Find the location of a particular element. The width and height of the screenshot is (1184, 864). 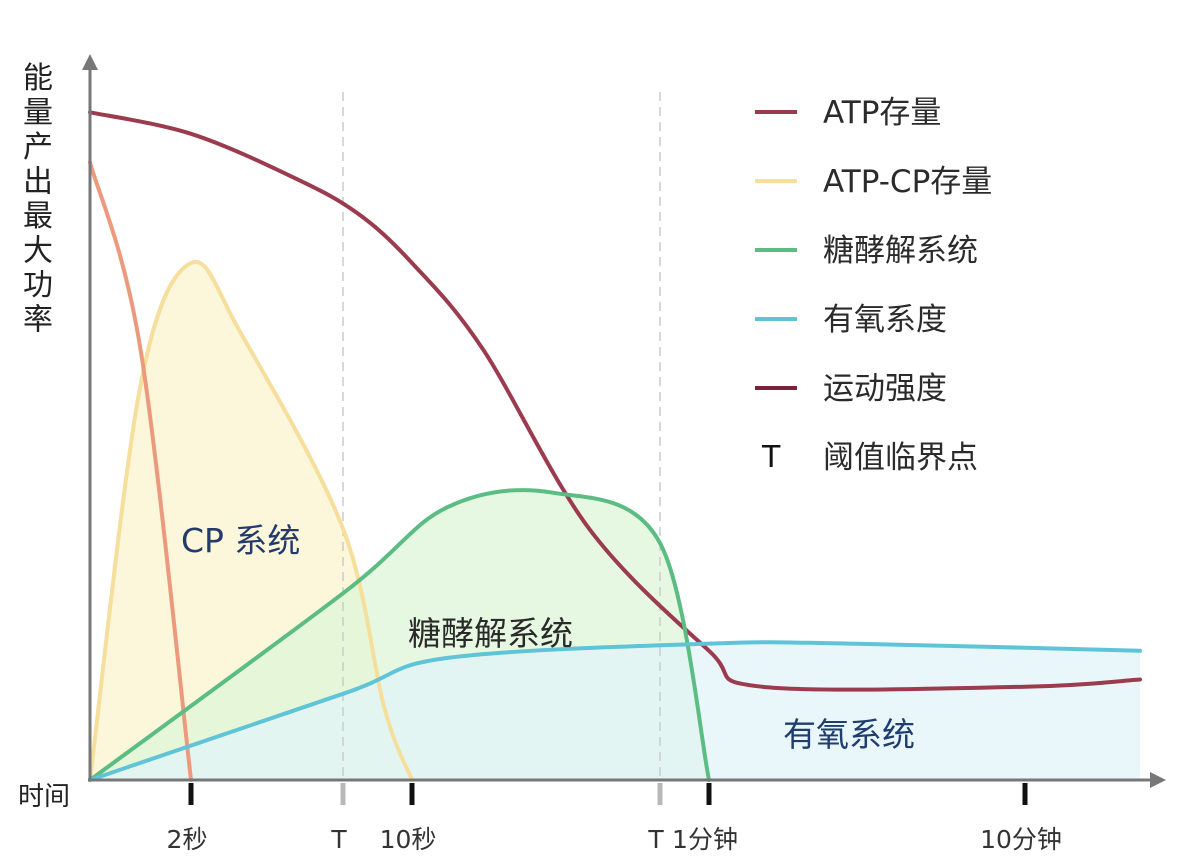

legend-label-0: ATP存量 is located at coordinates (882, 113).